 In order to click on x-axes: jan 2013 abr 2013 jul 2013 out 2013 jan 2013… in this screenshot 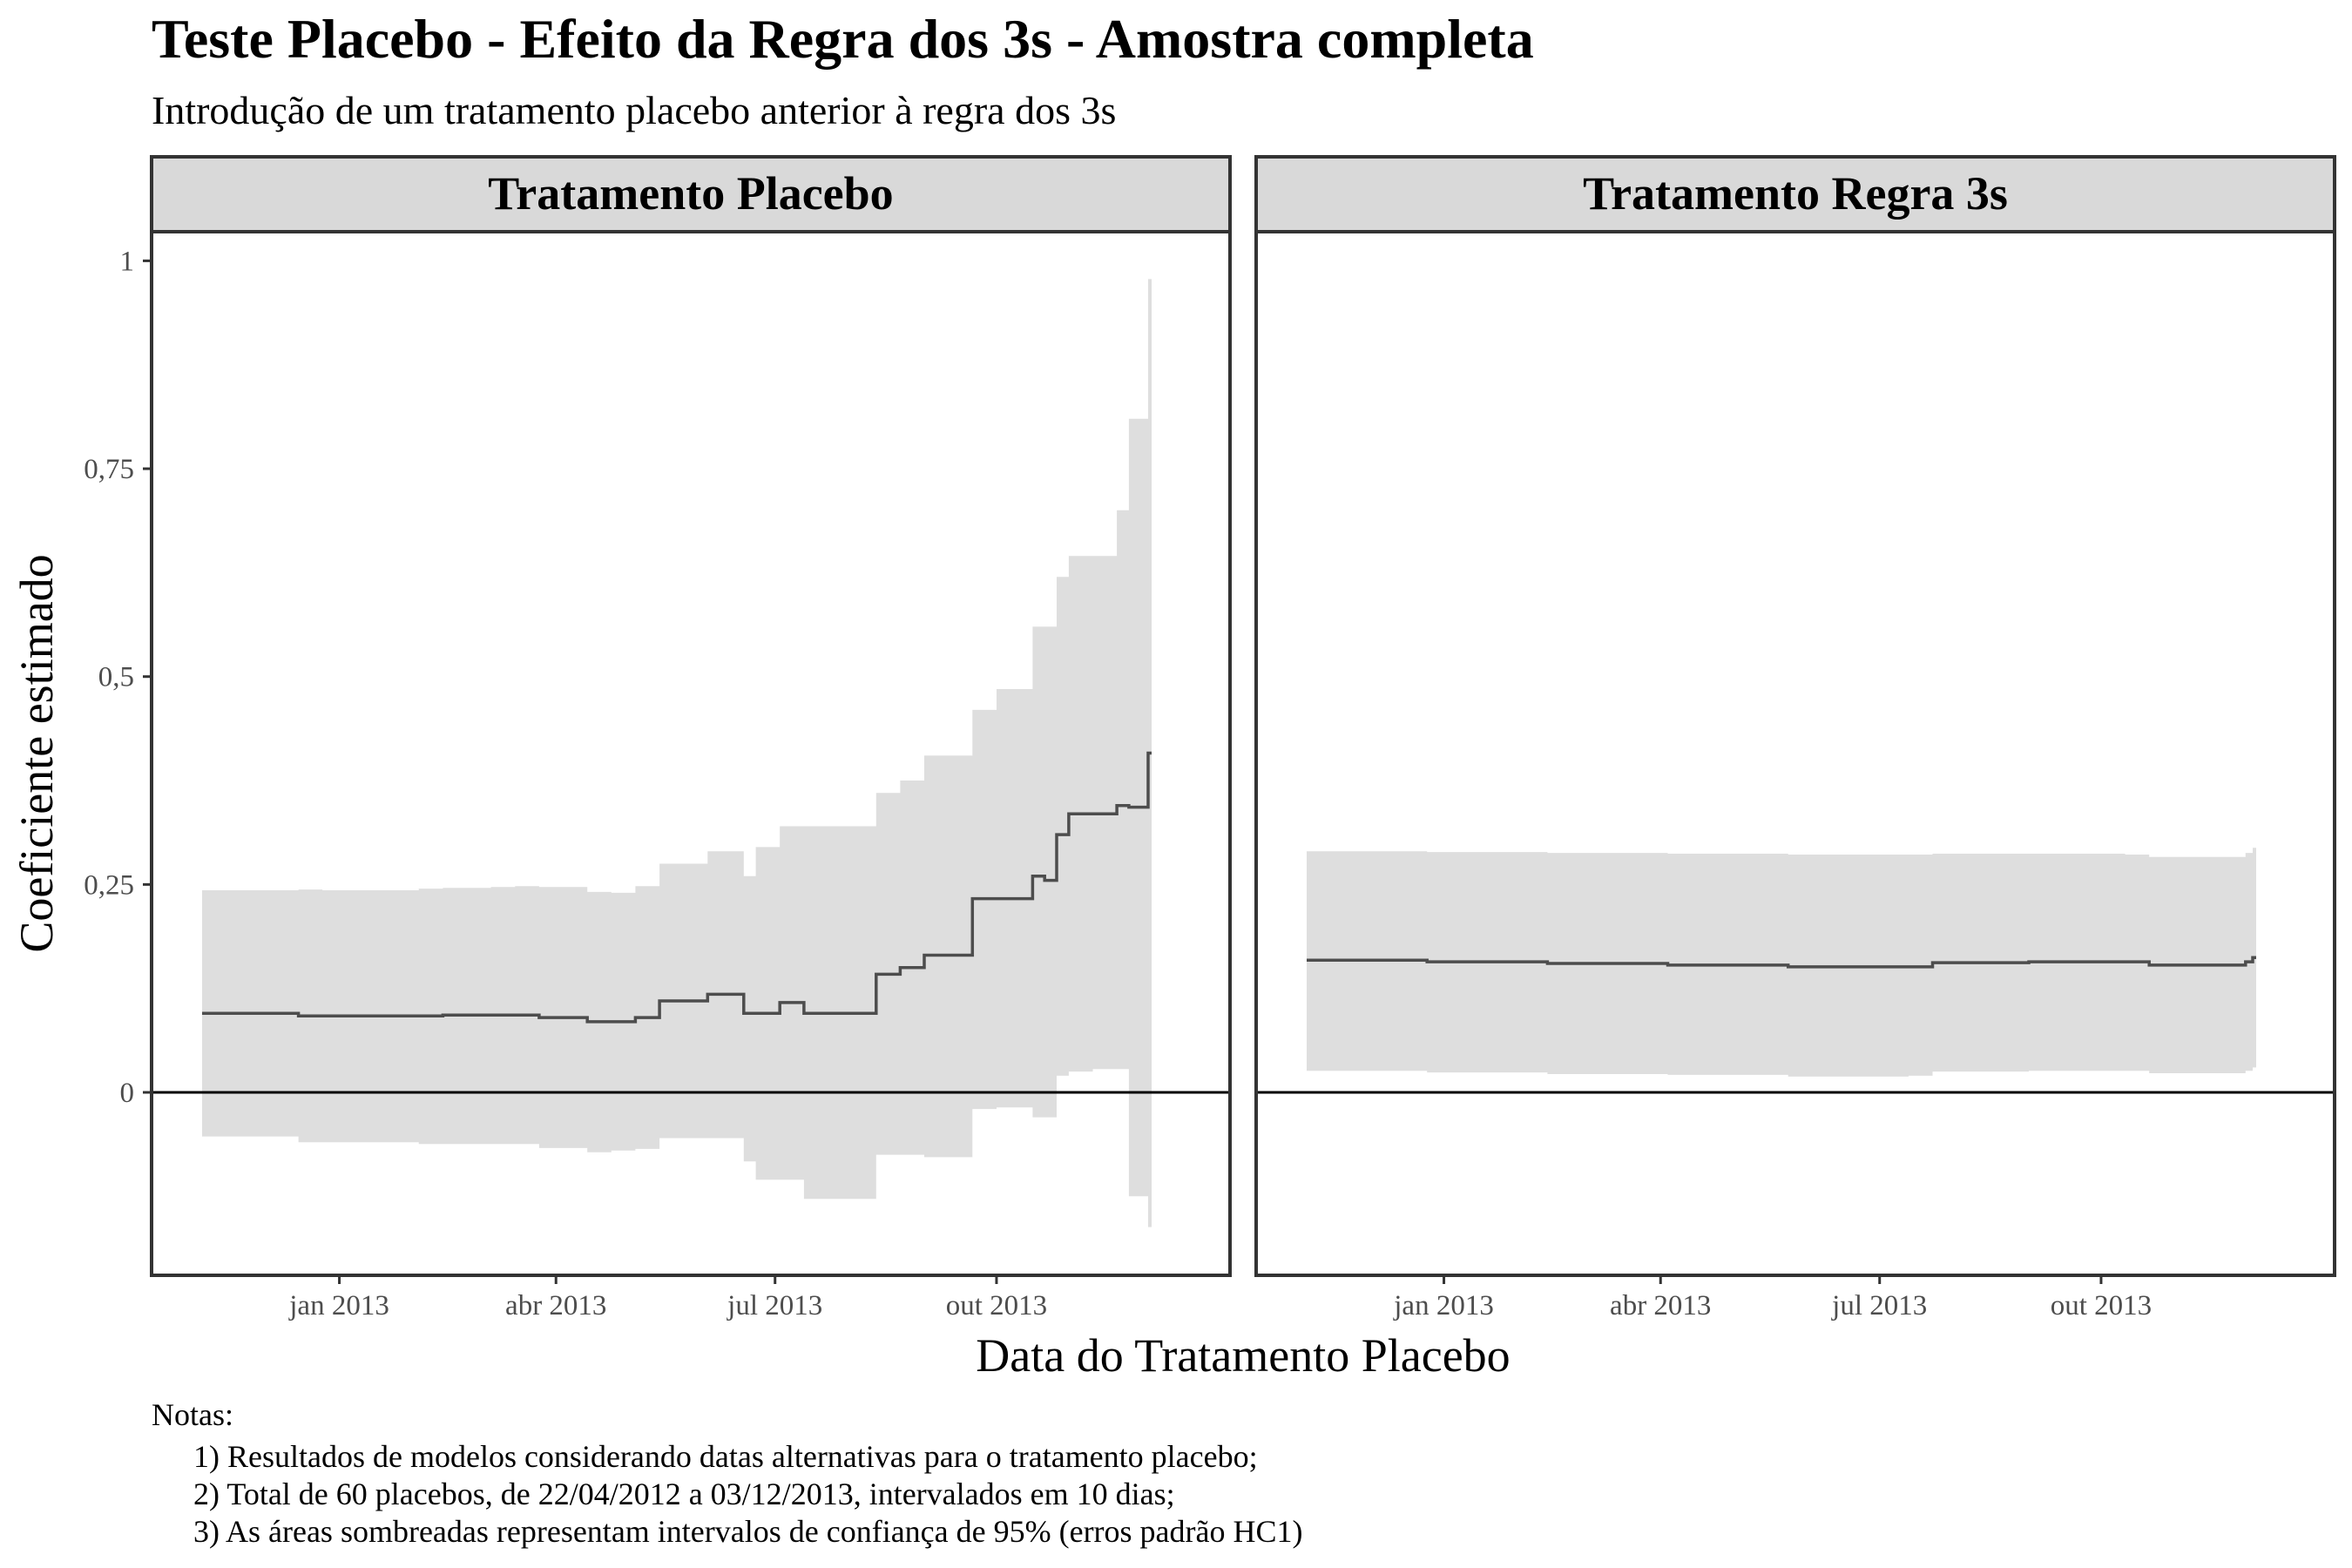, I will do `click(1220, 1298)`.